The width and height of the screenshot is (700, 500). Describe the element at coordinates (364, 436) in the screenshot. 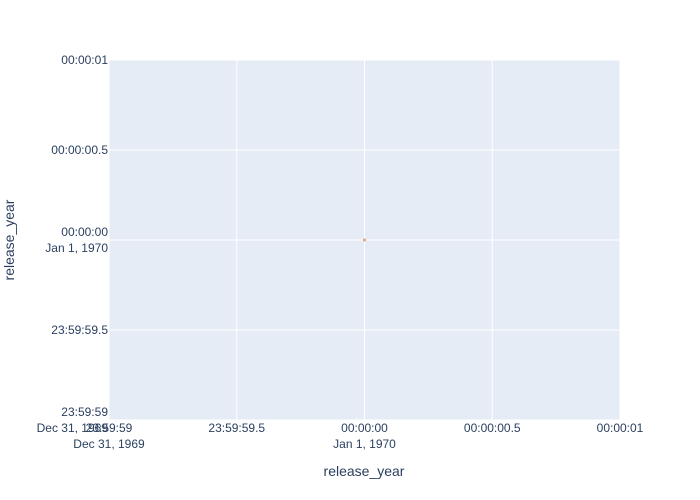

I see `x-tick-label: 00:00:00 Jan 1, 1970` at that location.